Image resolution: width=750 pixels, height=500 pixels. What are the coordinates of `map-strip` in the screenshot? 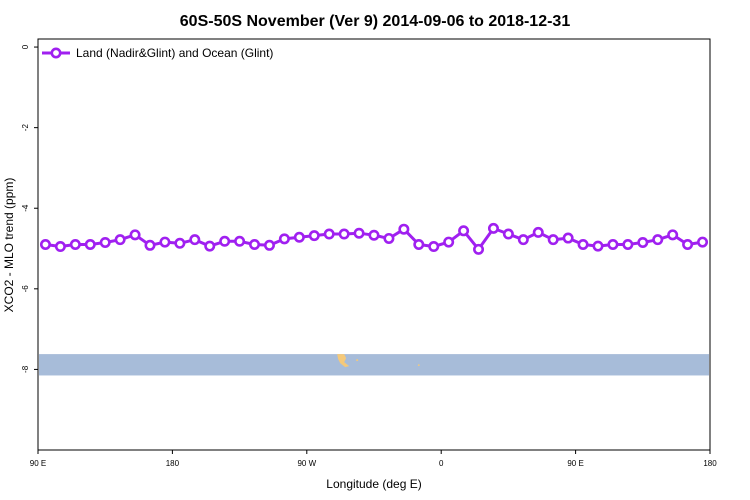 It's located at (374, 365).